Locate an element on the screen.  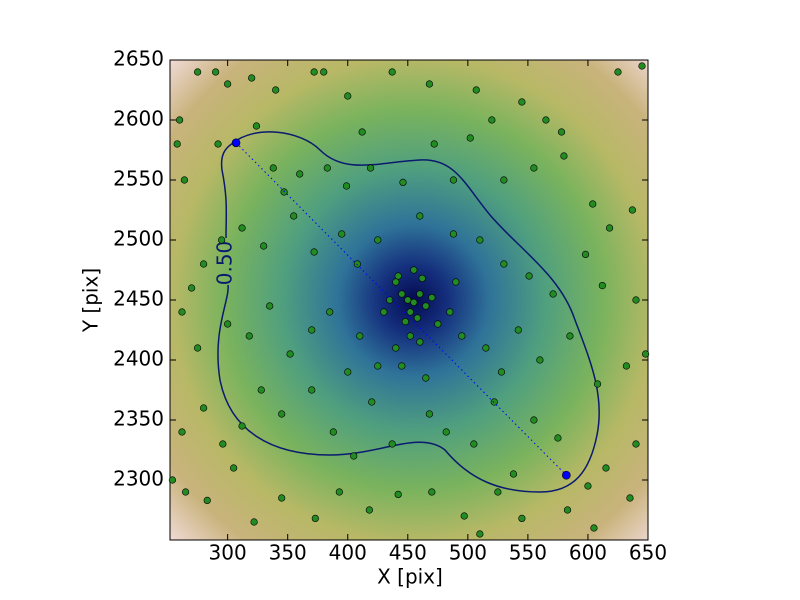
contour-label: 0.50 is located at coordinates (225, 263).